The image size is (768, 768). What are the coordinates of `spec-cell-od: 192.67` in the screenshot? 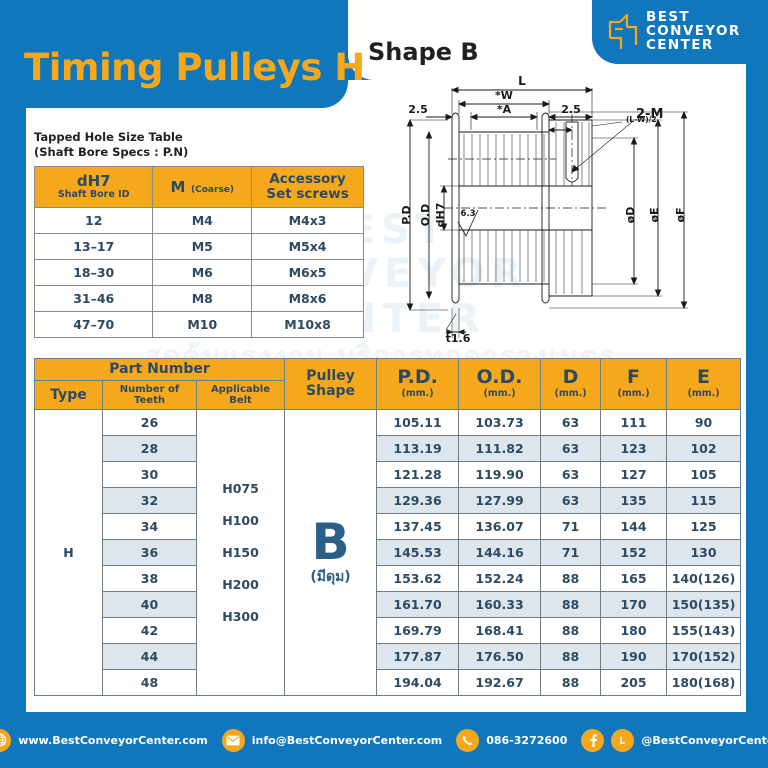 It's located at (500, 683).